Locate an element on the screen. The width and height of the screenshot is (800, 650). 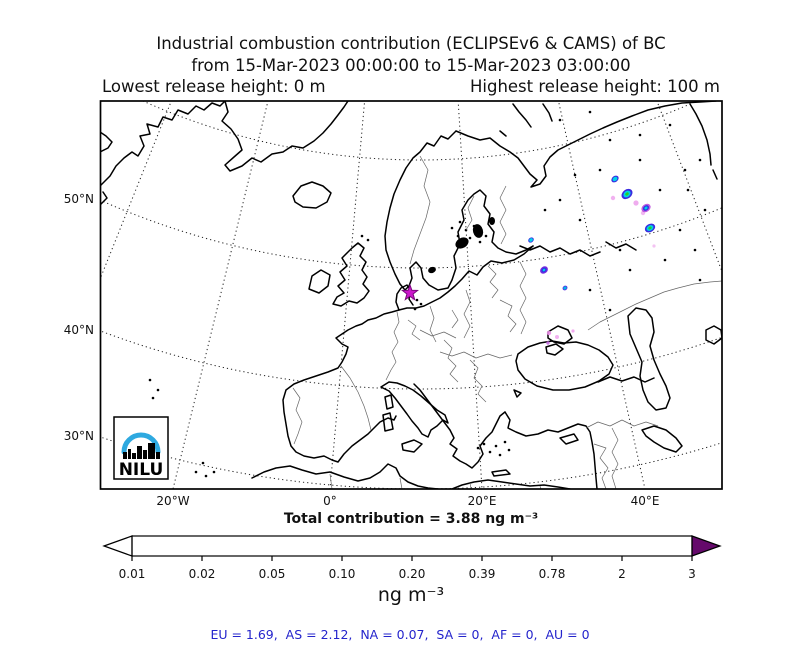
coast-corsica is located at coordinates (389, 402).